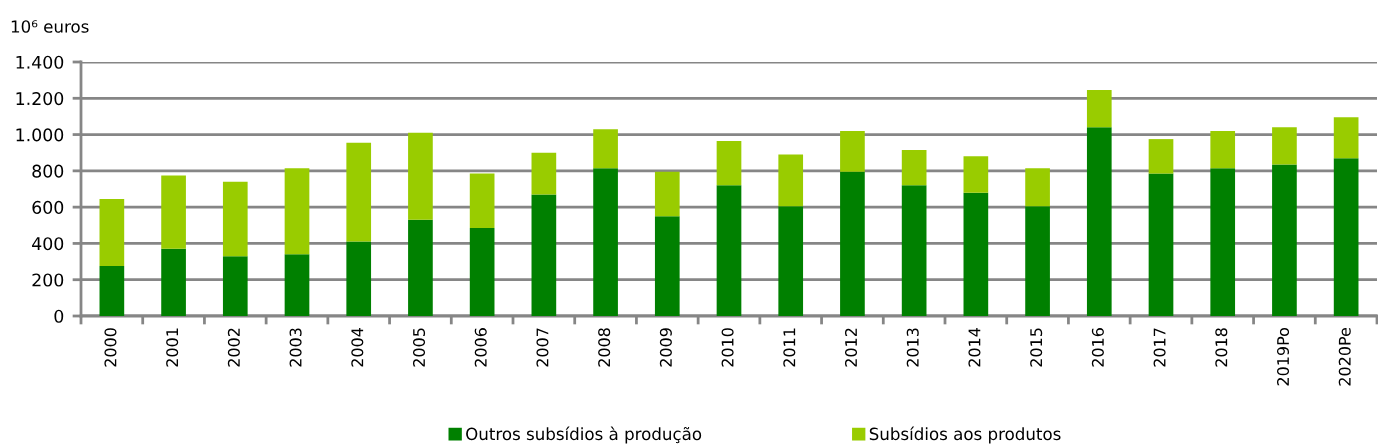  I want to click on y-tick-label: 200, so click(48, 280).